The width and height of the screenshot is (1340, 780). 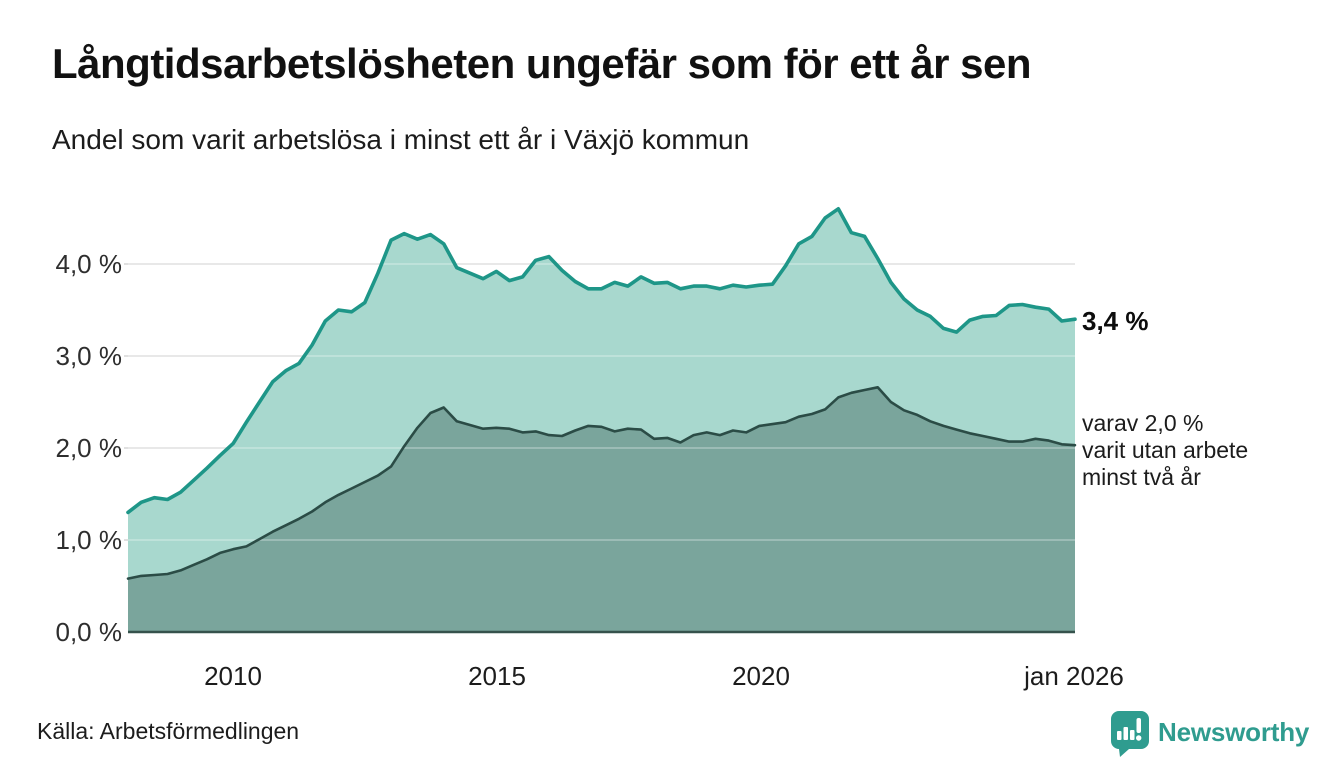 What do you see at coordinates (89, 448) in the screenshot?
I see `y-tick-2: 2,0 %` at bounding box center [89, 448].